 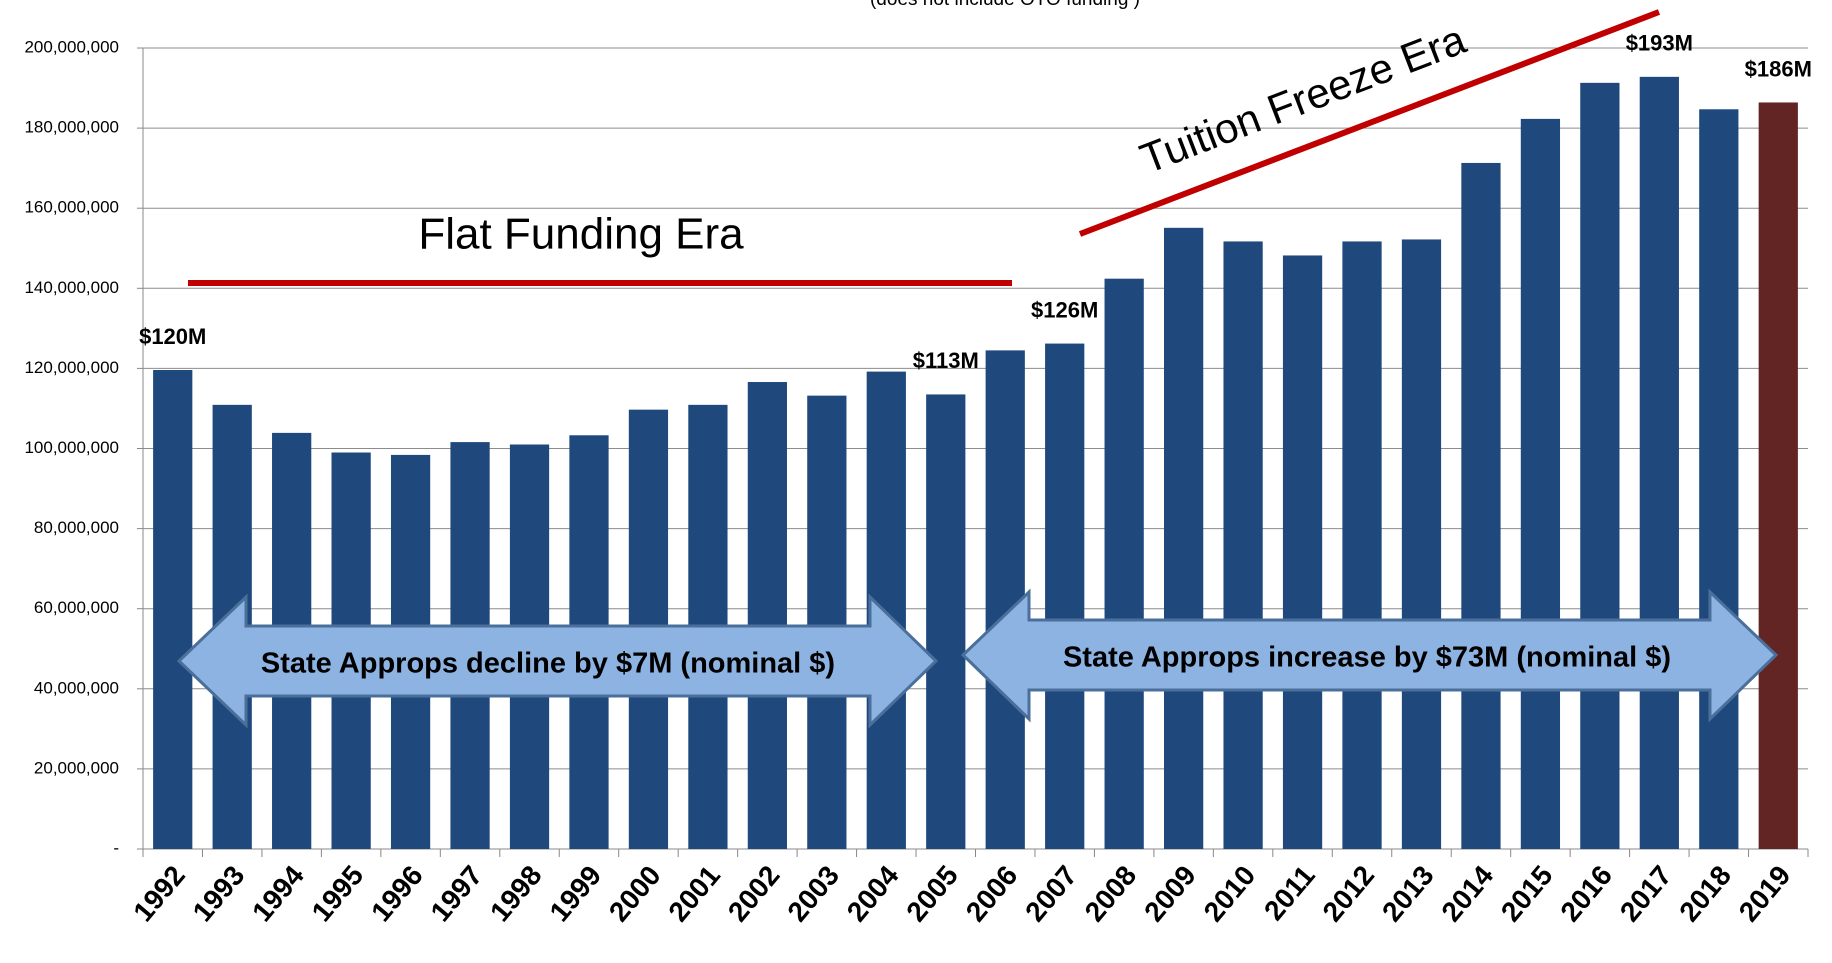 I want to click on y-tick-label: 80,000,000, so click(x=76, y=527).